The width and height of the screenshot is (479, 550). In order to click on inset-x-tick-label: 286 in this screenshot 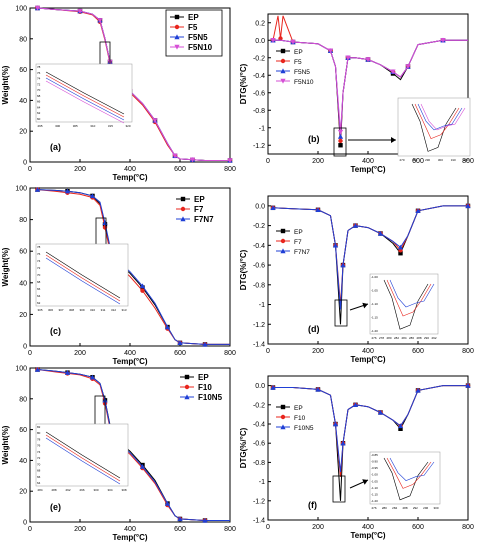, I will do `click(411, 338)`.